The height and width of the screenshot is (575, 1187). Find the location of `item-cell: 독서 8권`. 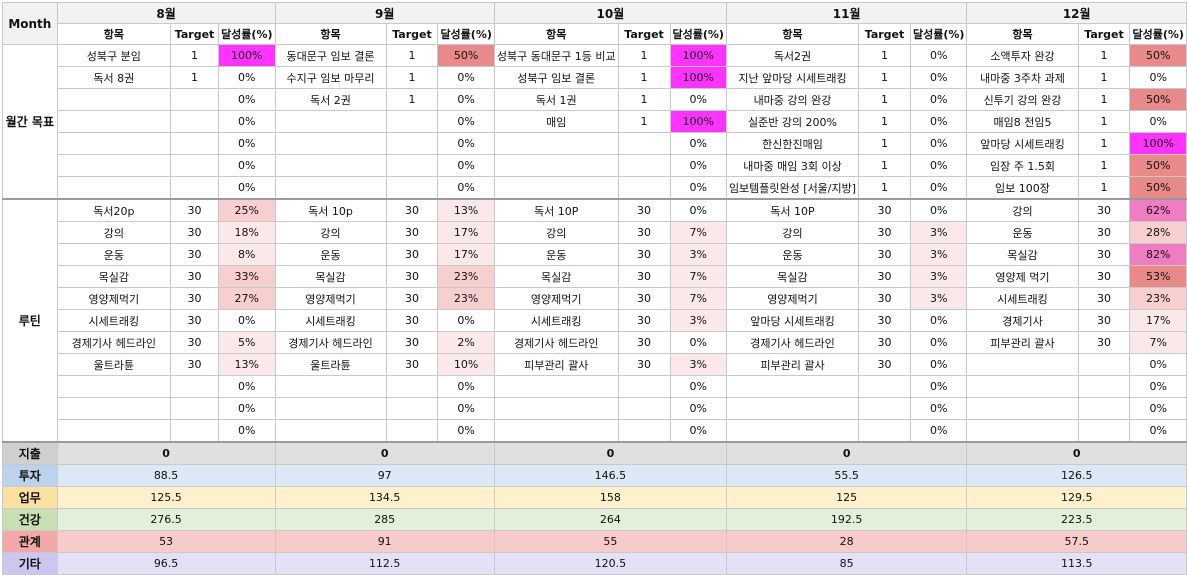

item-cell: 독서 8권 is located at coordinates (114, 77).